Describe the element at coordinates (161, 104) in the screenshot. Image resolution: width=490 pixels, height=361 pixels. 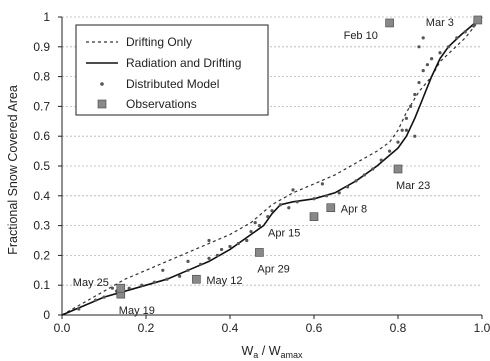
I see `legend-label-observations: Observations` at that location.